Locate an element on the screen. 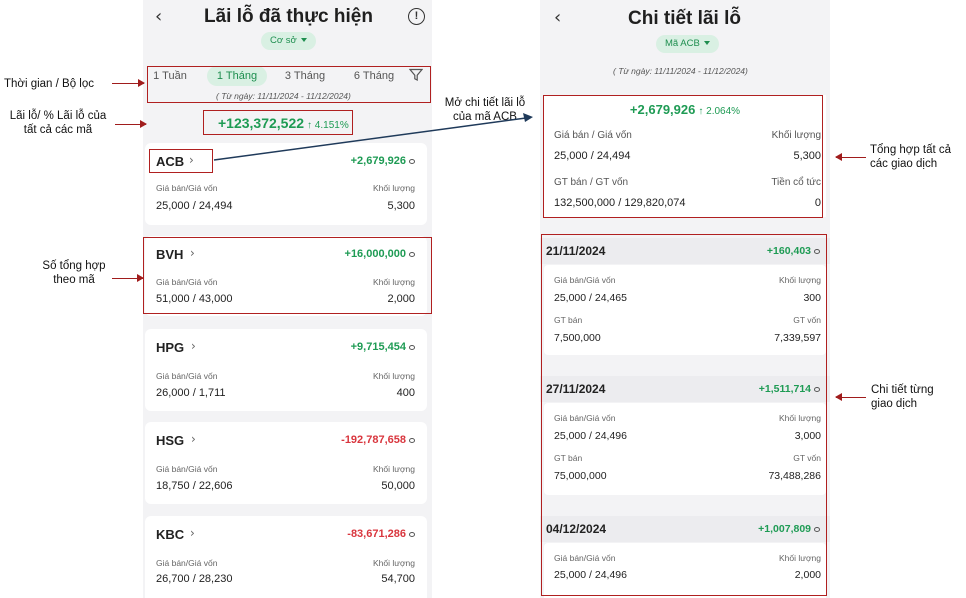 Image resolution: width=966 pixels, height=598 pixels. summary-pl: +2,679,926 ↑ 2.064% is located at coordinates (685, 110).